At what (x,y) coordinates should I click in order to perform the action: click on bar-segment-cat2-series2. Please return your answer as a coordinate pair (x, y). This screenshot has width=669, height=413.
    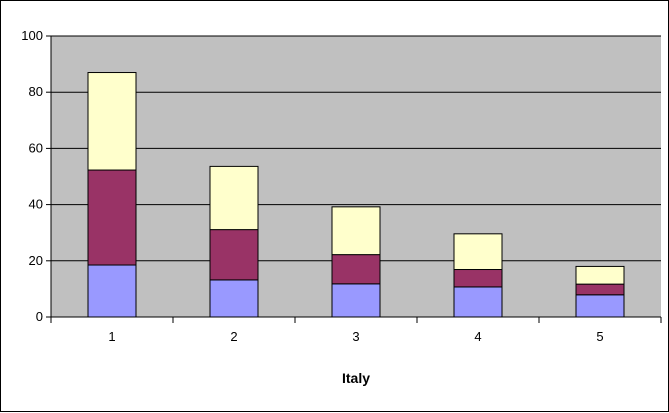
    Looking at the image, I should click on (234, 255).